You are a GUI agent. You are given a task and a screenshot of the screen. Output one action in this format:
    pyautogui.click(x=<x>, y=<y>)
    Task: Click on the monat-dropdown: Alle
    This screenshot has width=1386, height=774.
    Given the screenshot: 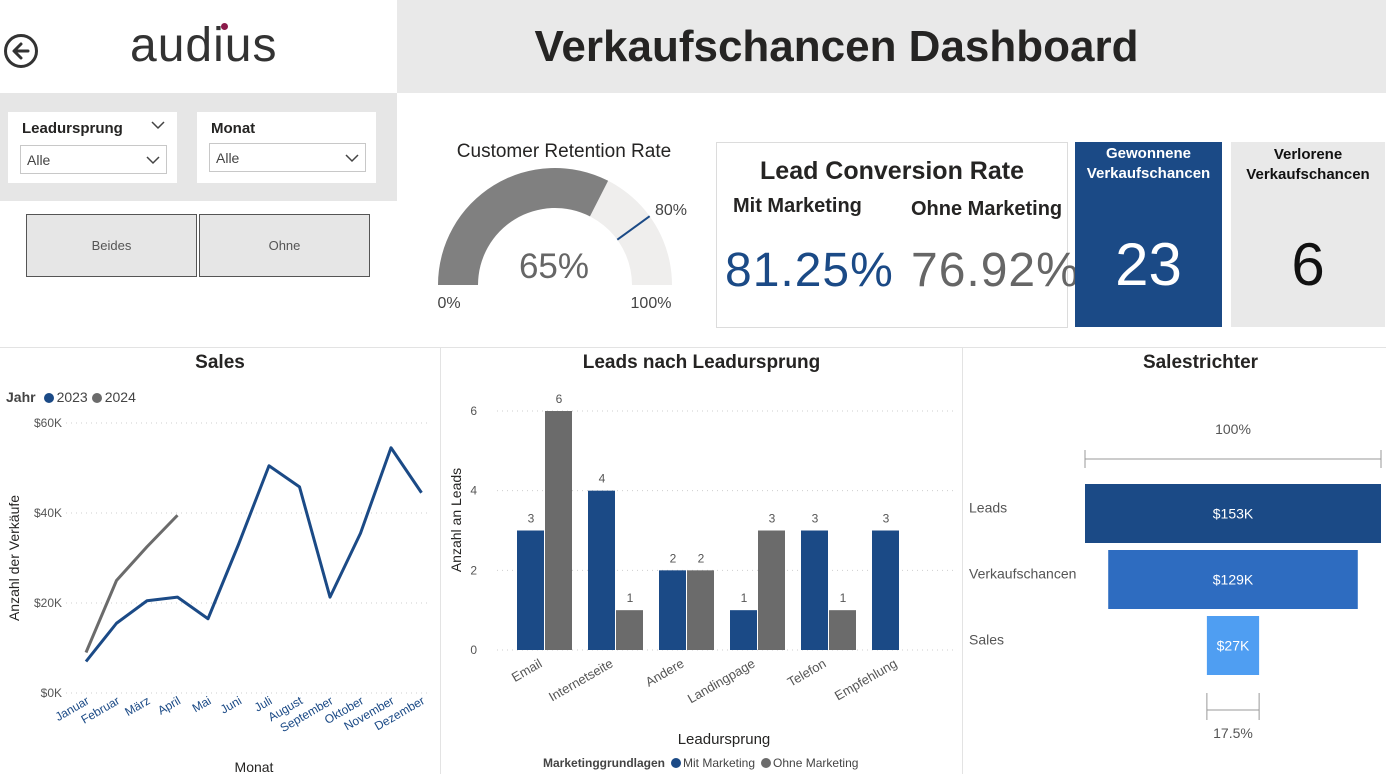 What is the action you would take?
    pyautogui.click(x=287, y=157)
    